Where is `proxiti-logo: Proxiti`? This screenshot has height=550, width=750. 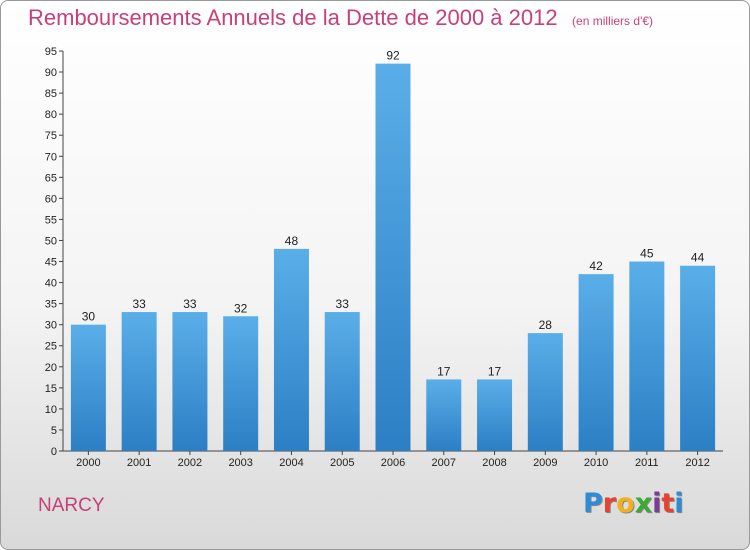 proxiti-logo: Proxiti is located at coordinates (633, 503).